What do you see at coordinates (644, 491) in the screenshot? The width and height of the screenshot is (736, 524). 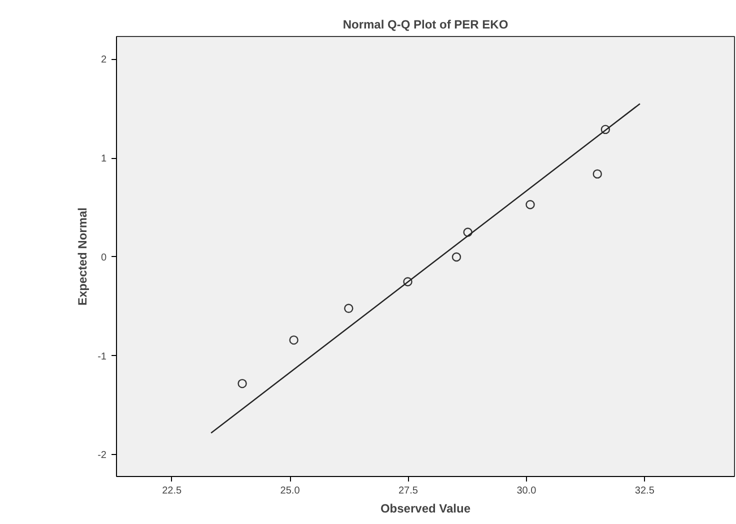 I see `x-tick-label: 32.5` at bounding box center [644, 491].